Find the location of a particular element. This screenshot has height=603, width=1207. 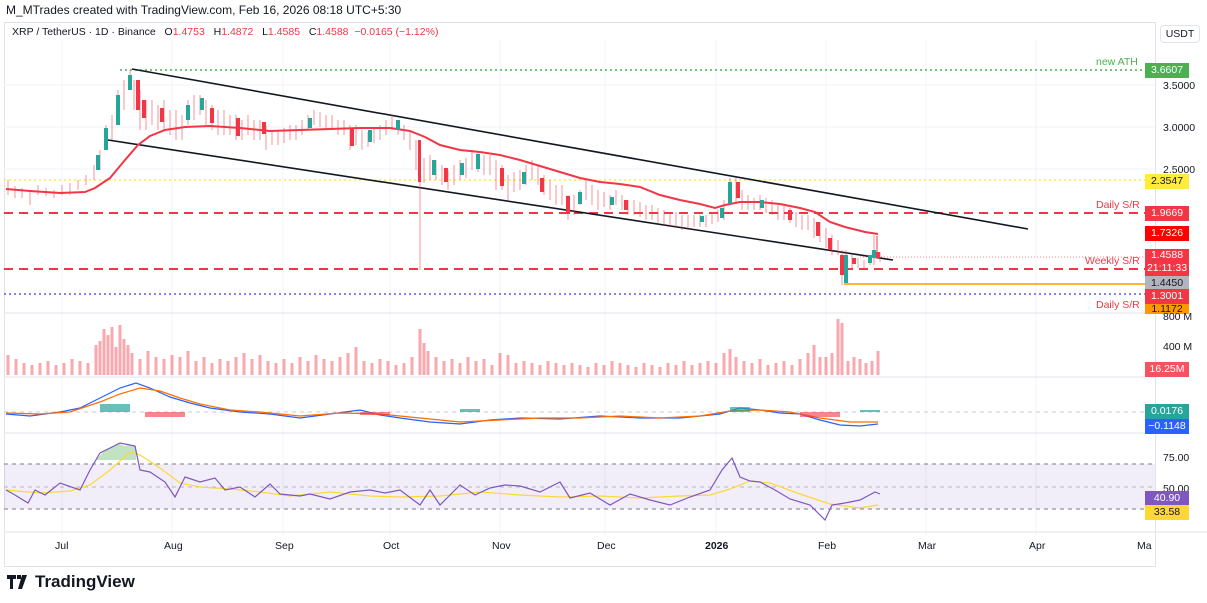

brand-name: TradingView is located at coordinates (85, 581).